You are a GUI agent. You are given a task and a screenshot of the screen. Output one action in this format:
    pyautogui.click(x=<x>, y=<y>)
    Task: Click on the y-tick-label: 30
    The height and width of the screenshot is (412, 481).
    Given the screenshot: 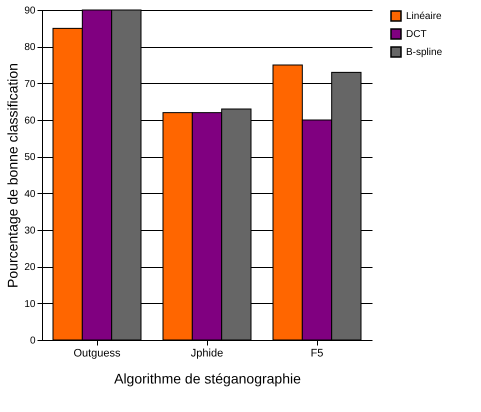 What is the action you would take?
    pyautogui.click(x=30, y=231)
    